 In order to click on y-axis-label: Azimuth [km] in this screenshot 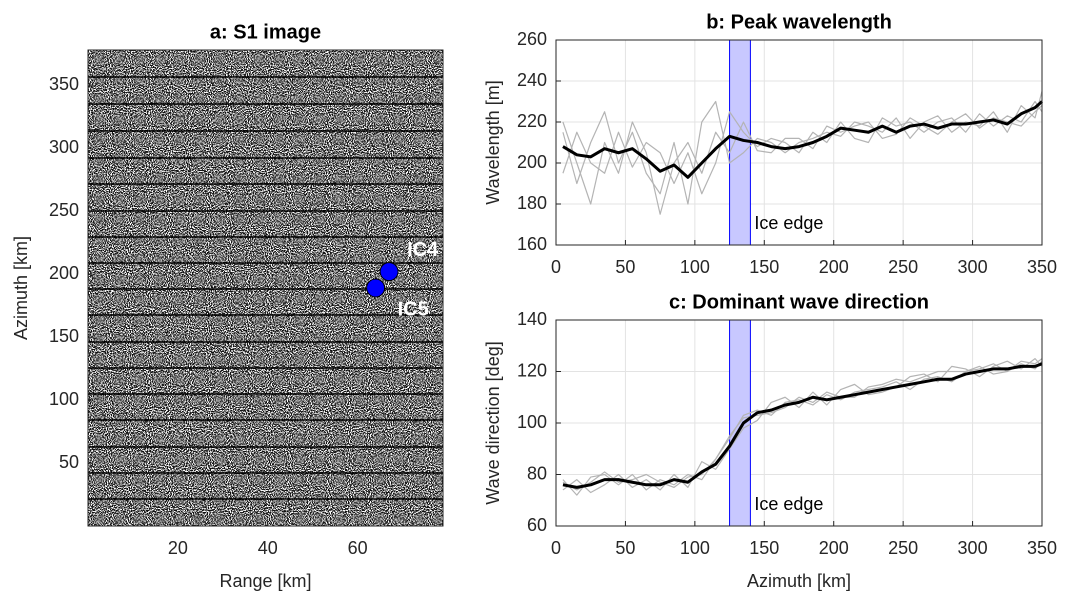, I will do `click(21, 288)`.